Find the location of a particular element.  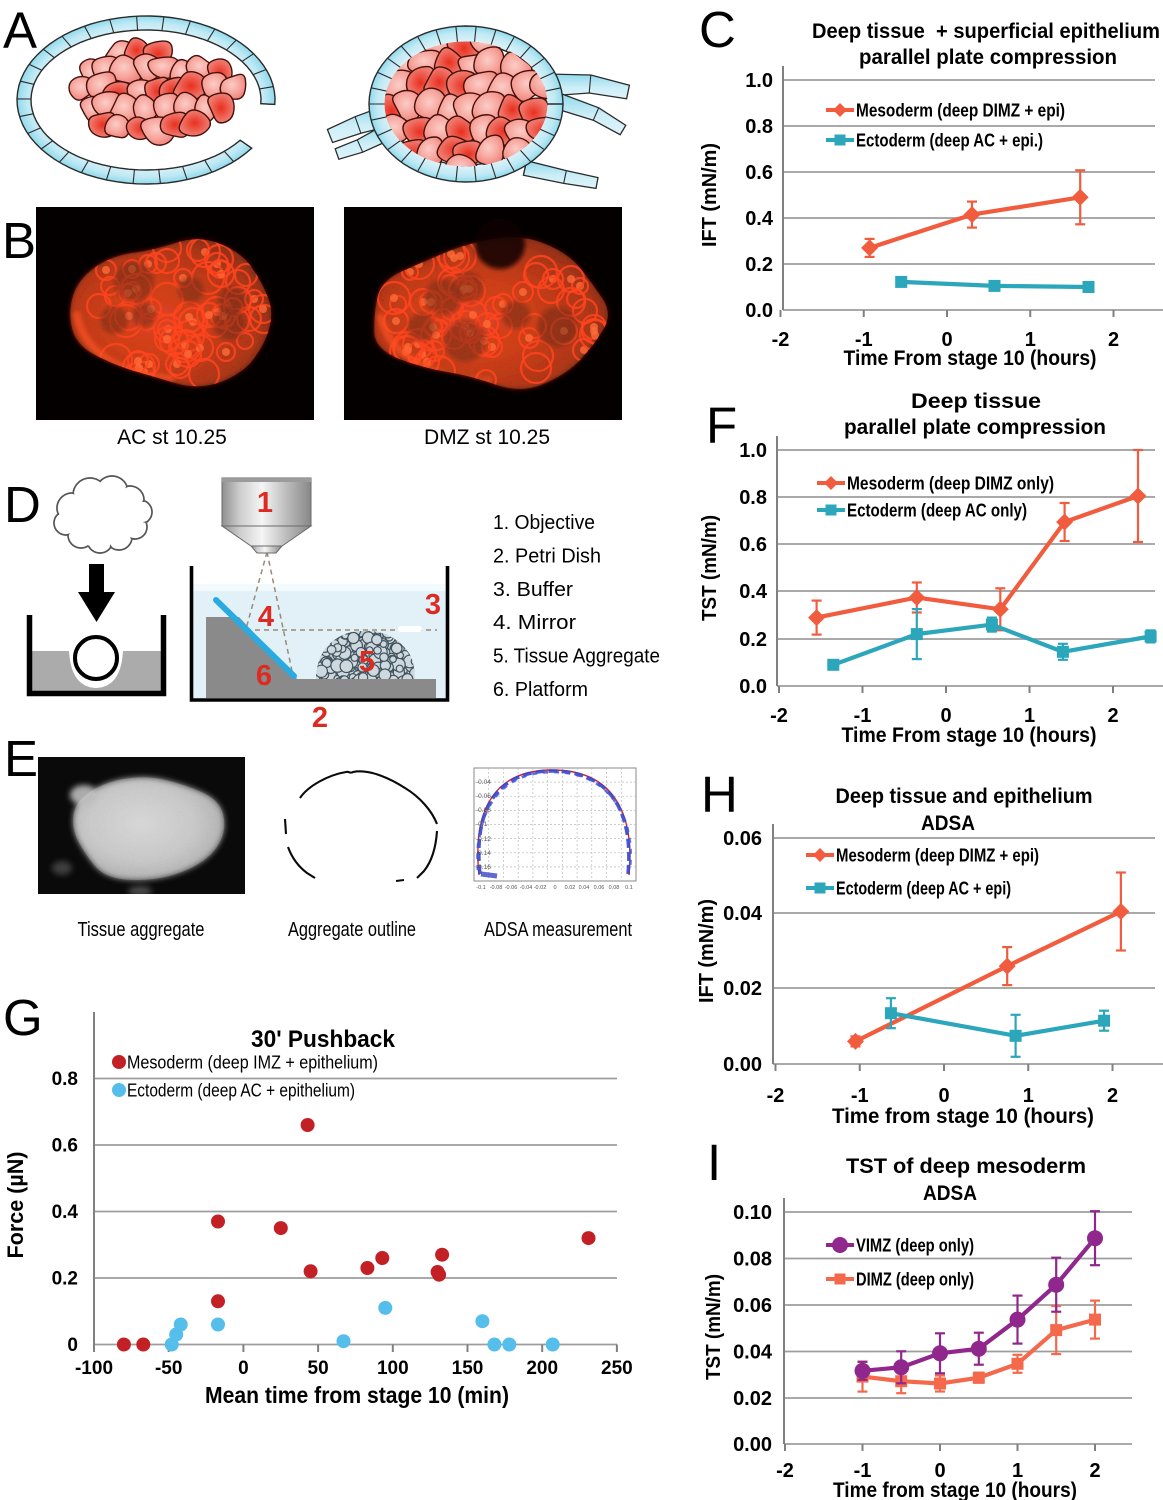

svg-text: -50 is located at coordinates (168, 1368).